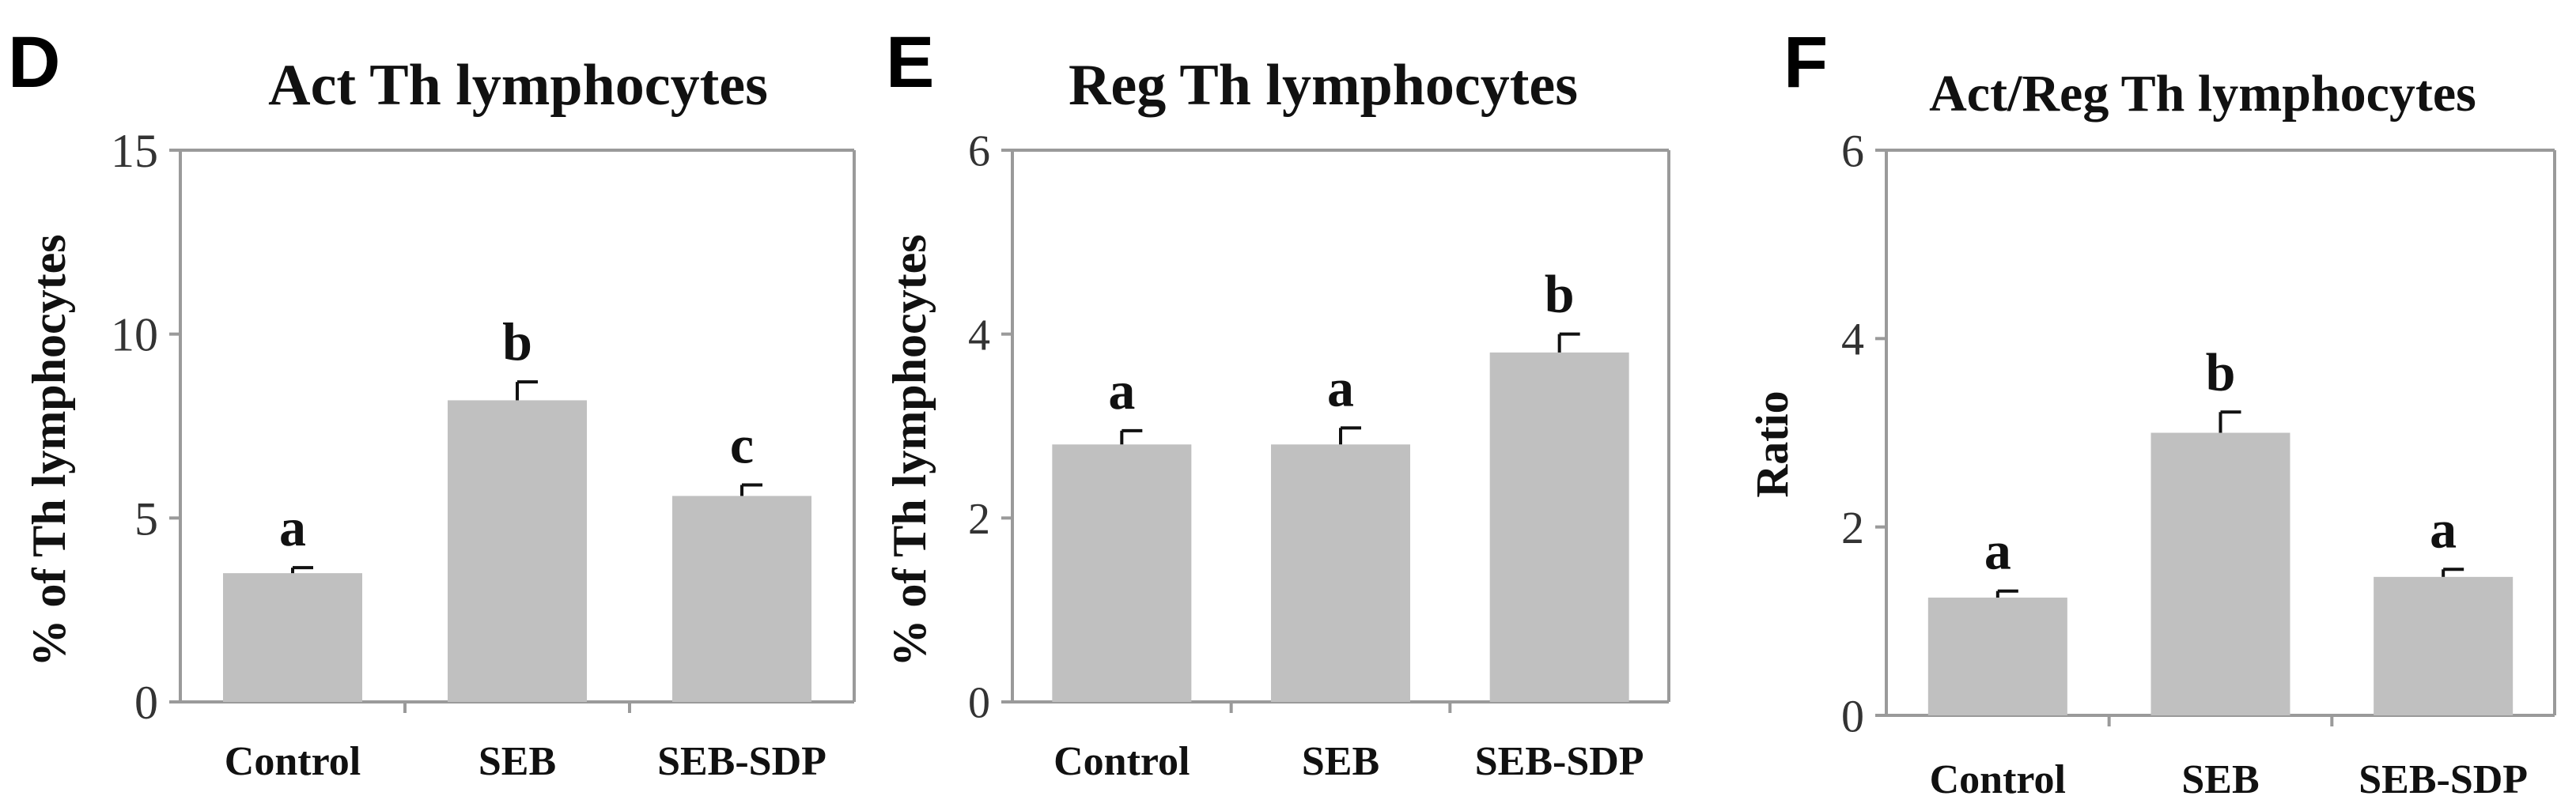 This screenshot has width=2576, height=811. Describe the element at coordinates (518, 85) in the screenshot. I see `chart-title: Act Th lymphocytes` at that location.